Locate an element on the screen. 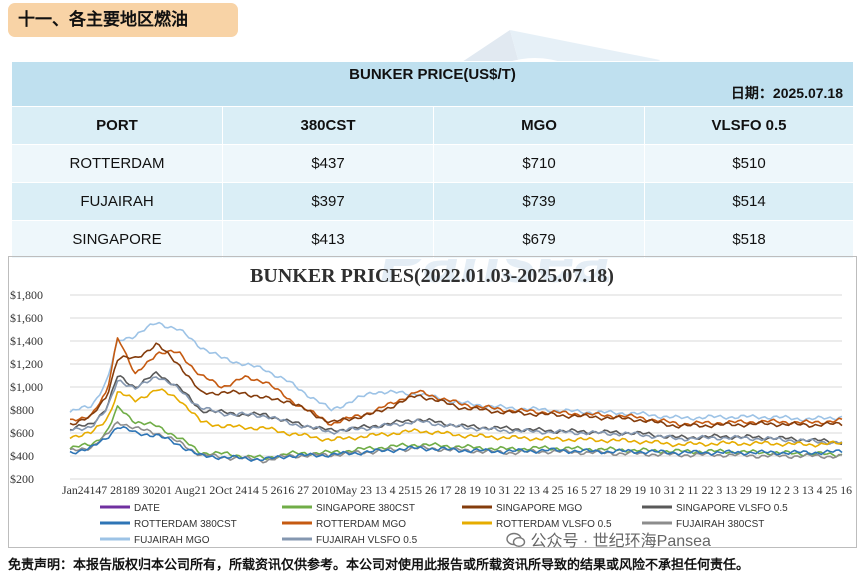 Image resolution: width=864 pixels, height=574 pixels. legend-label: FUJAIRAH VLSFO 0.5 is located at coordinates (367, 540).